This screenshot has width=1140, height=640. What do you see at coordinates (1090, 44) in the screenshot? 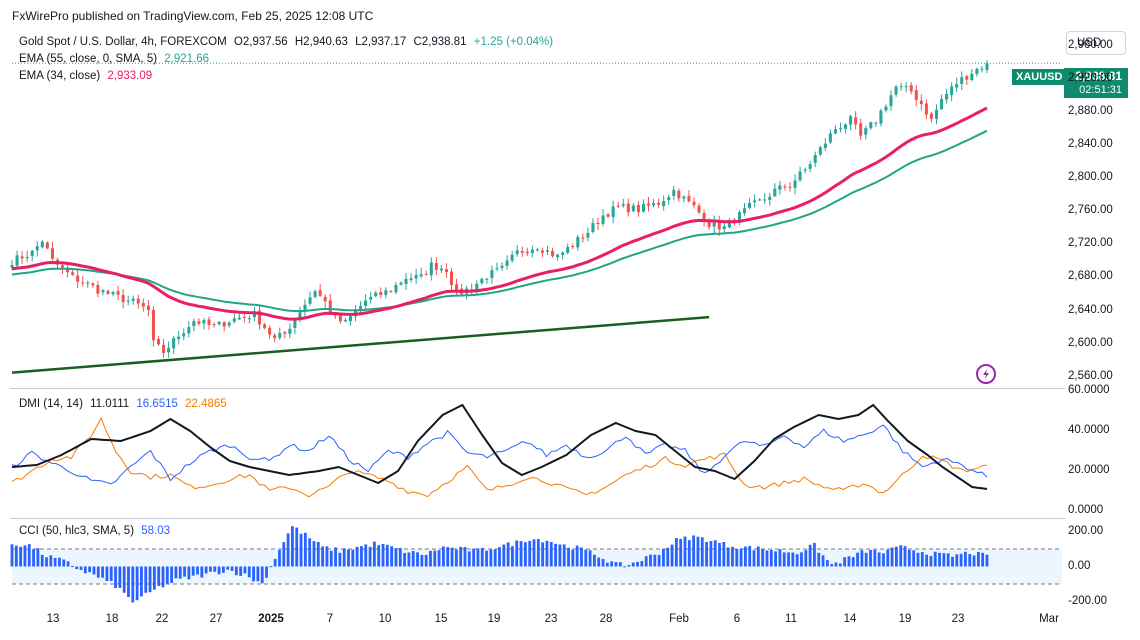
I see `price-axis-tick: 2,960.00` at bounding box center [1090, 44].